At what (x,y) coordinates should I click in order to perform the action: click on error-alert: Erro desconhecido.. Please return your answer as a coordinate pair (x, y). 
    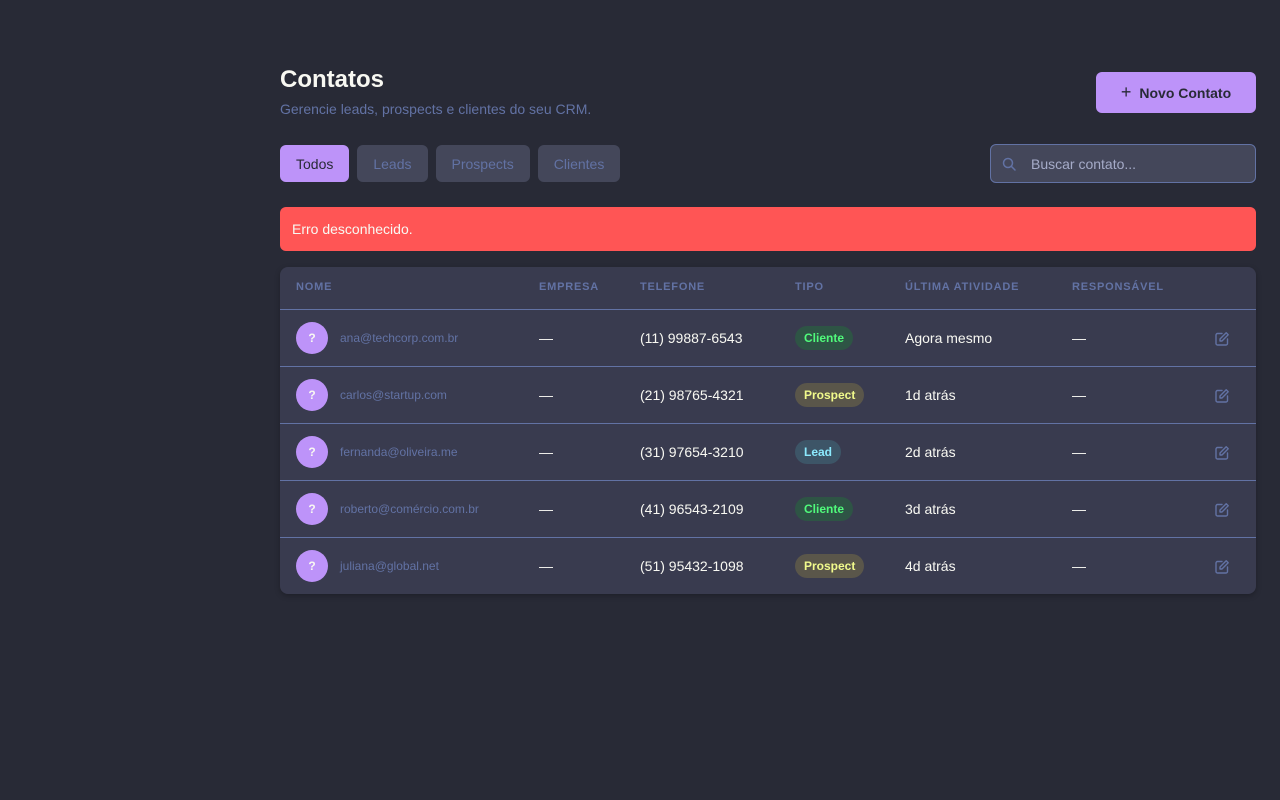
    Looking at the image, I should click on (768, 229).